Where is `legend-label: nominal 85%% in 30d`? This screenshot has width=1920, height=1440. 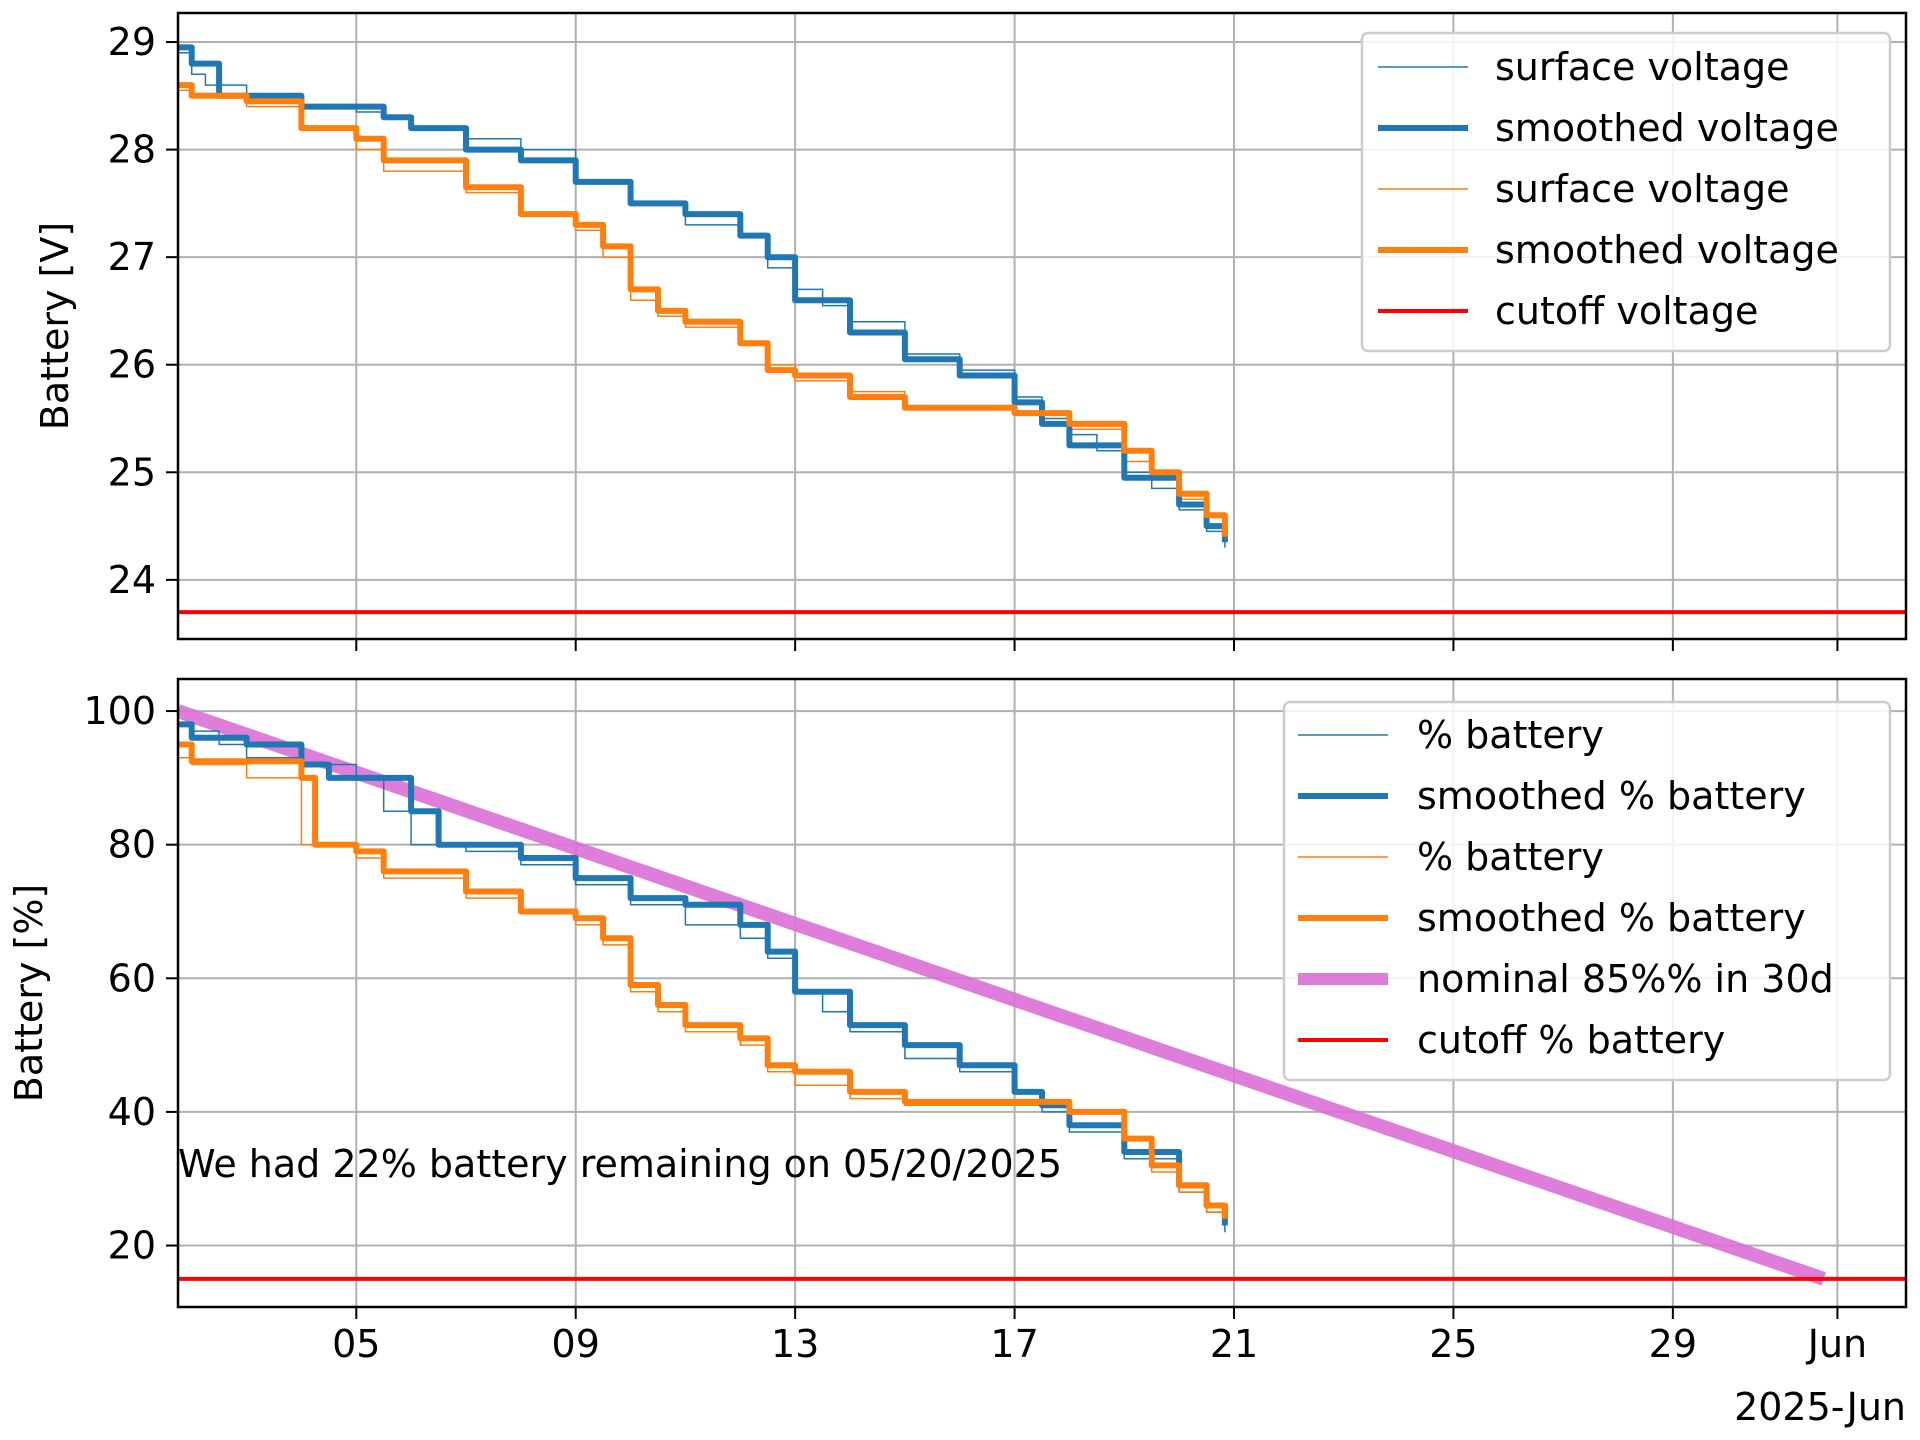 legend-label: nominal 85%% in 30d is located at coordinates (1625, 979).